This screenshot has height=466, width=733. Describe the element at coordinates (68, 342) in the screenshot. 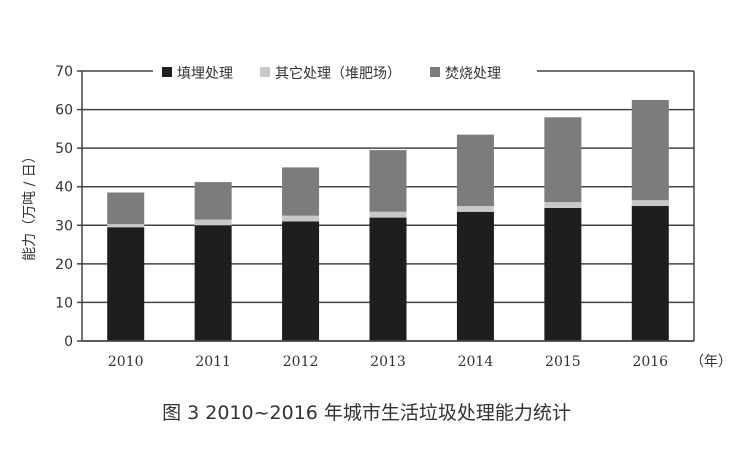

I see `y-tick-label: 0` at that location.